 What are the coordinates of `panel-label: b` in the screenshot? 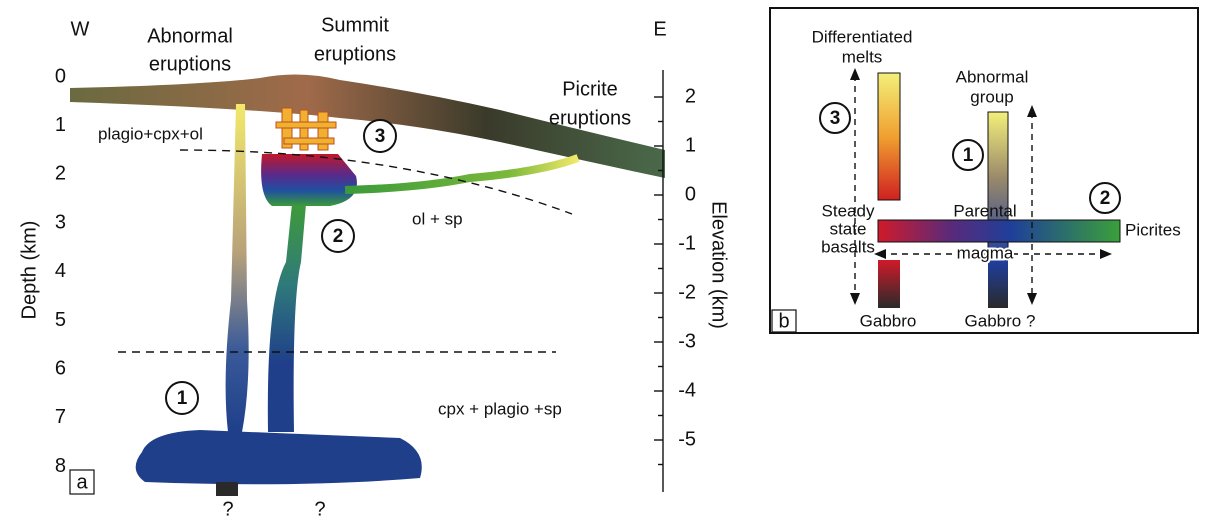 It's located at (783, 321).